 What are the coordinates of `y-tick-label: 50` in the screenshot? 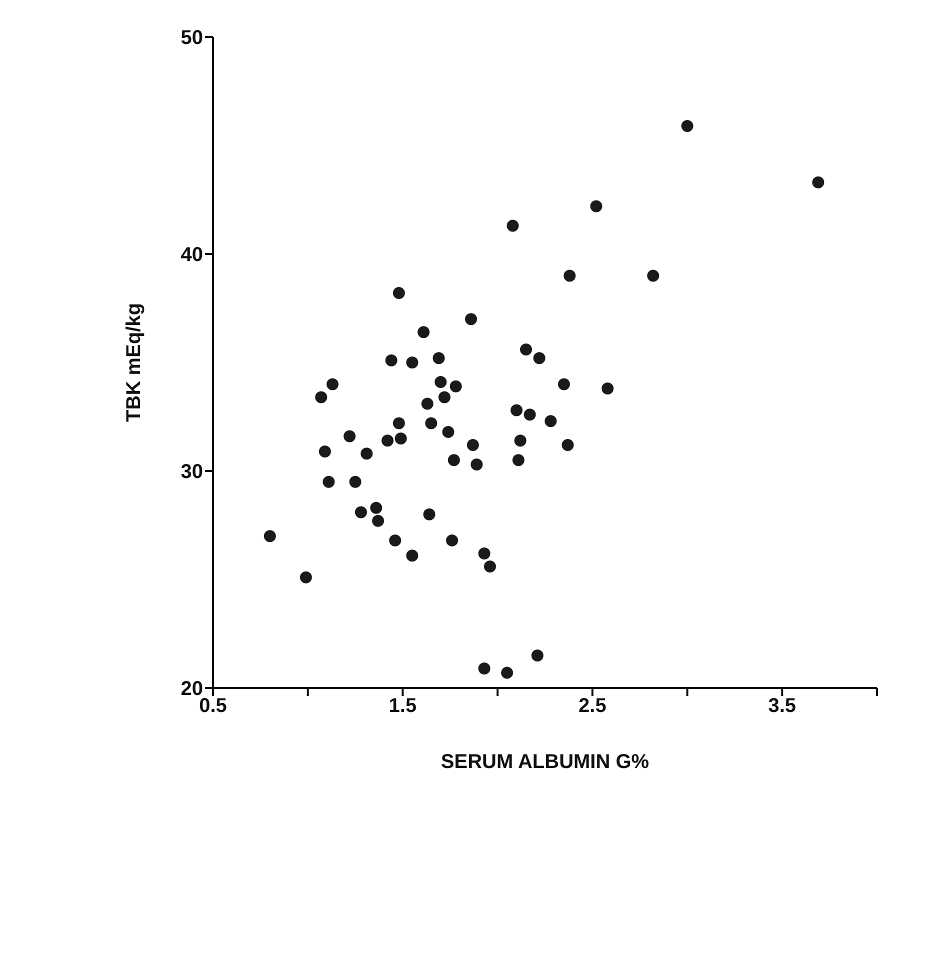 It's located at (191, 38).